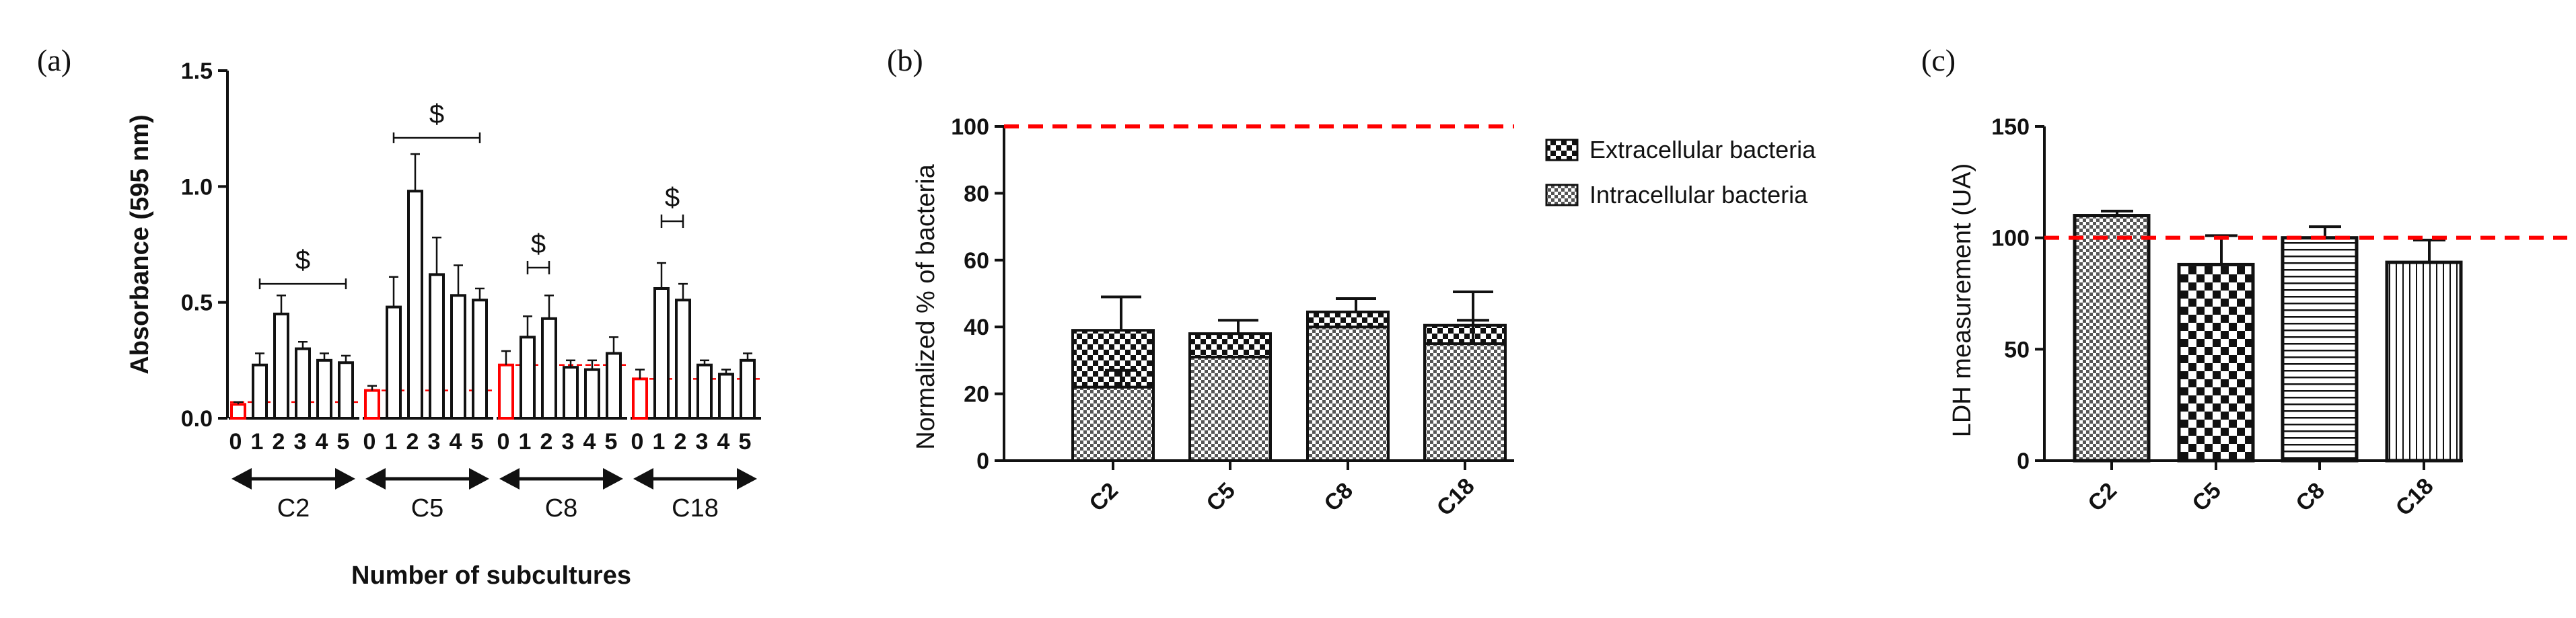 The width and height of the screenshot is (2576, 618). I want to click on panel-b-label: (b), so click(905, 60).